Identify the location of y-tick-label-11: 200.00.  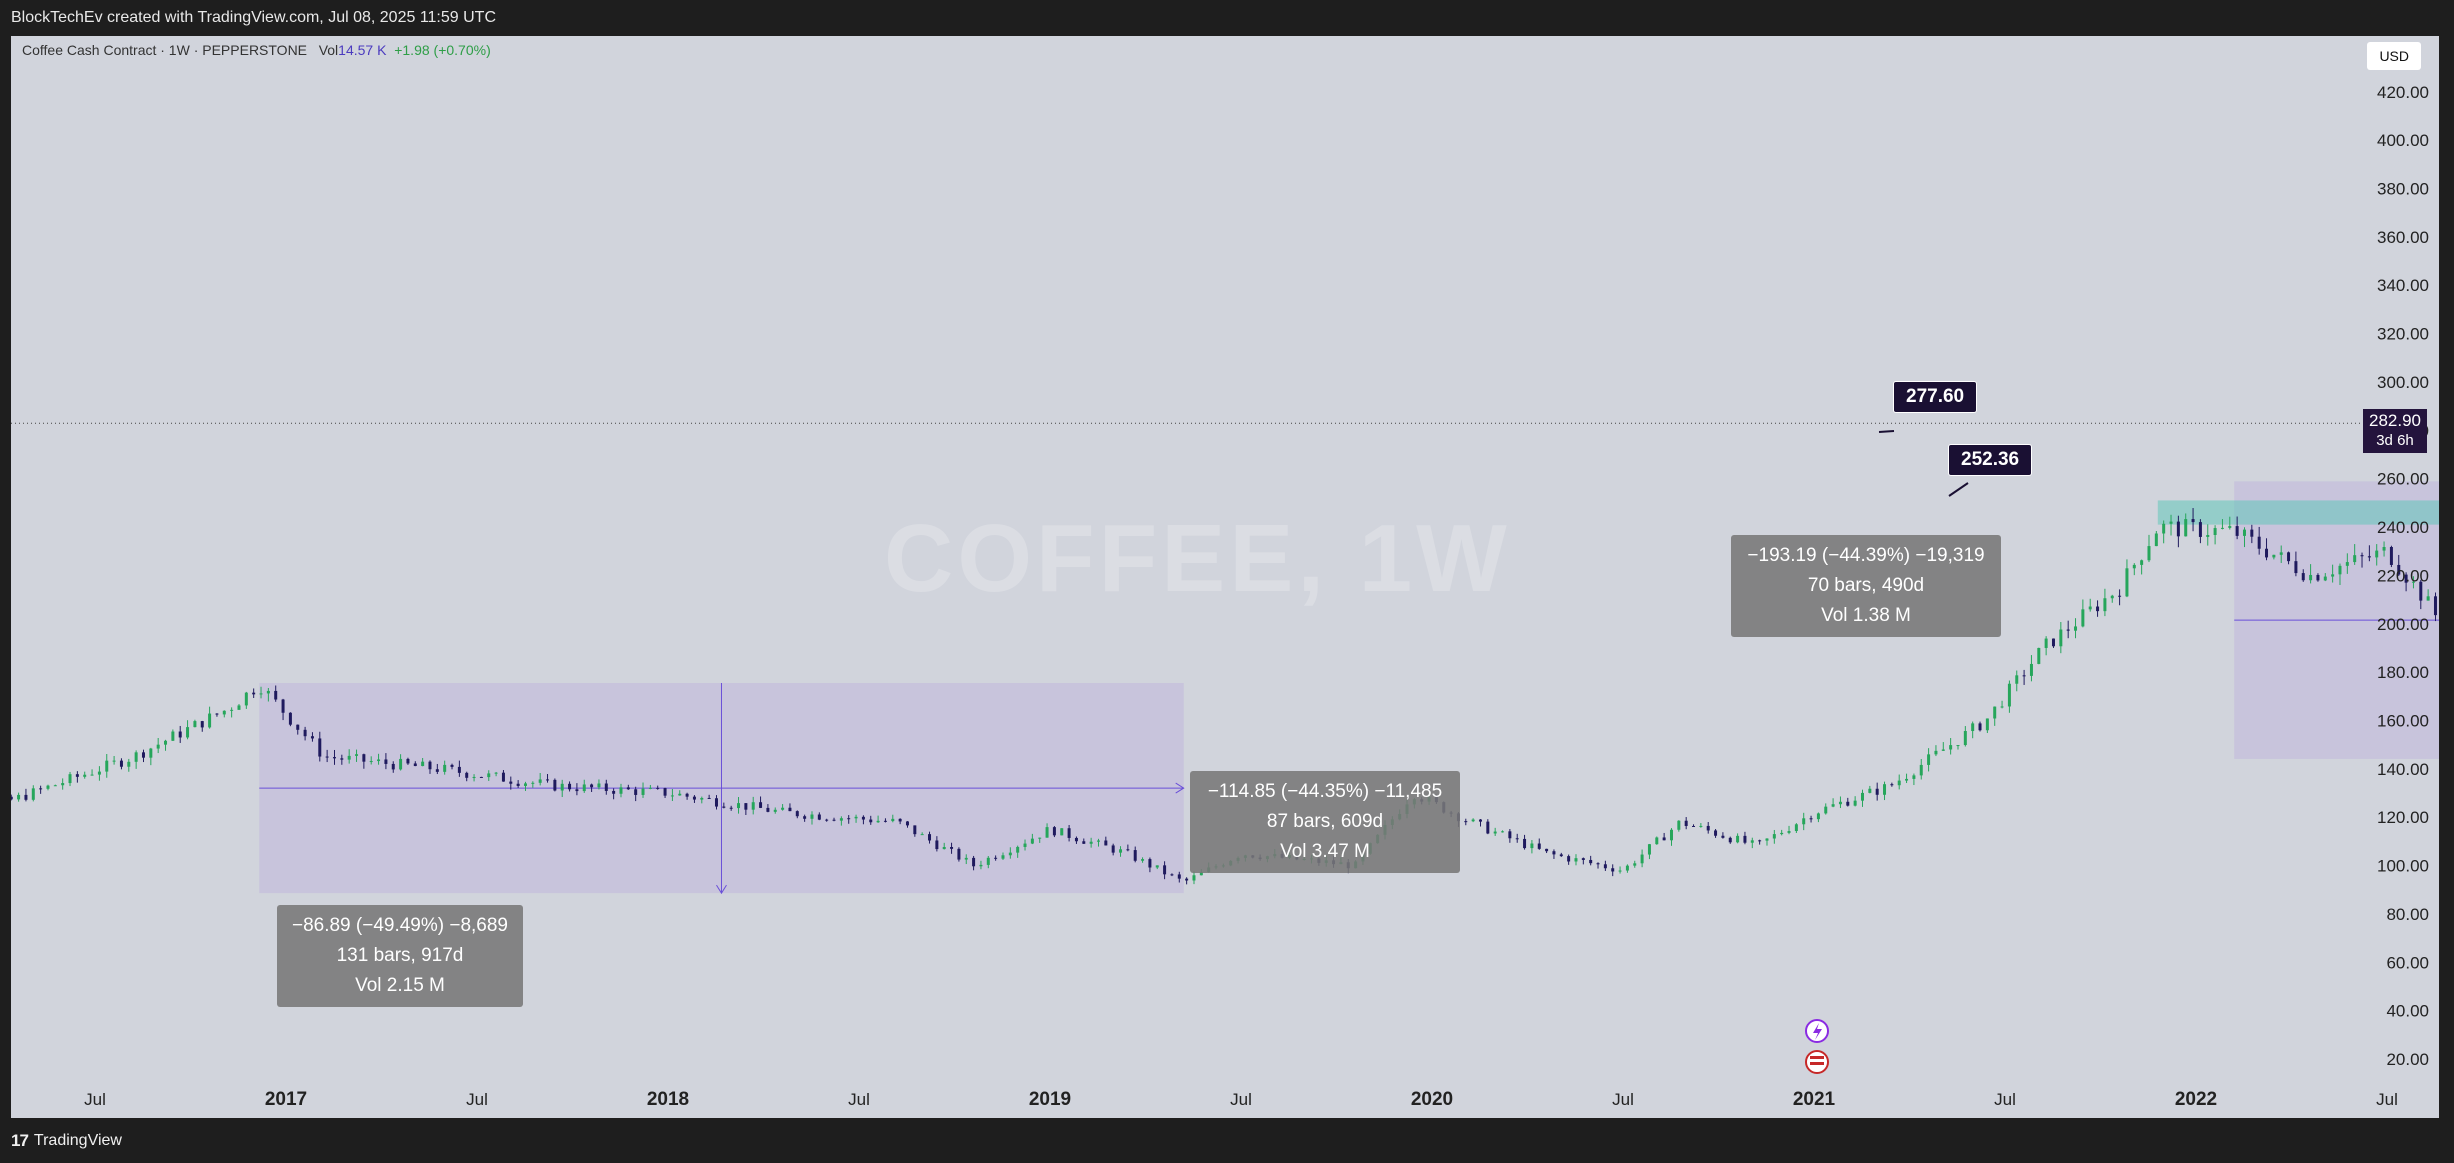
(2403, 624).